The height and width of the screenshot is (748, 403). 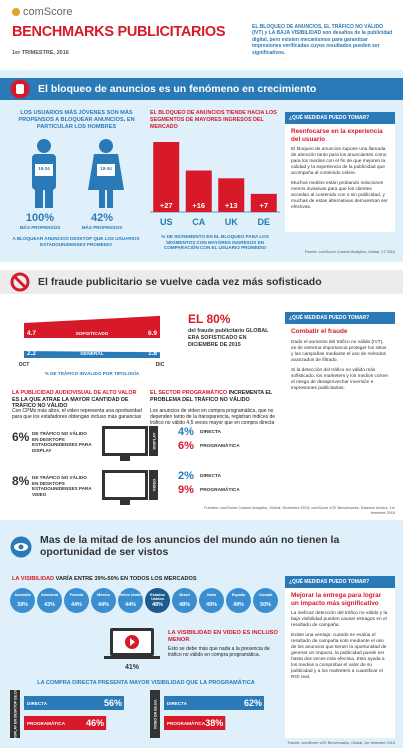 I want to click on market-value: 39%, so click(x=22, y=605).